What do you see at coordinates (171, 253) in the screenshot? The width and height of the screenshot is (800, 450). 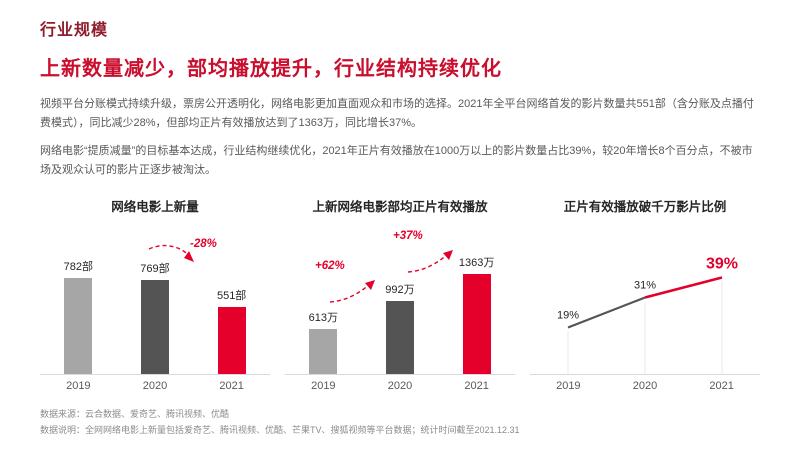 I see `trend-down-arrow-icon` at bounding box center [171, 253].